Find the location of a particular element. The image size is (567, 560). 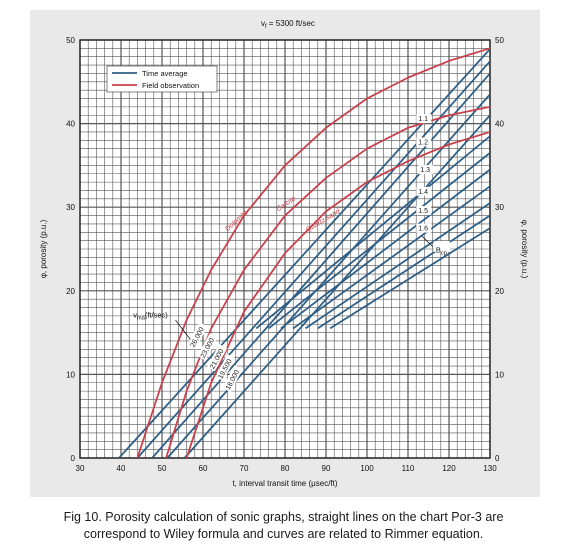

matrix-velocity-label: vma(ft/sec) is located at coordinates (150, 316).